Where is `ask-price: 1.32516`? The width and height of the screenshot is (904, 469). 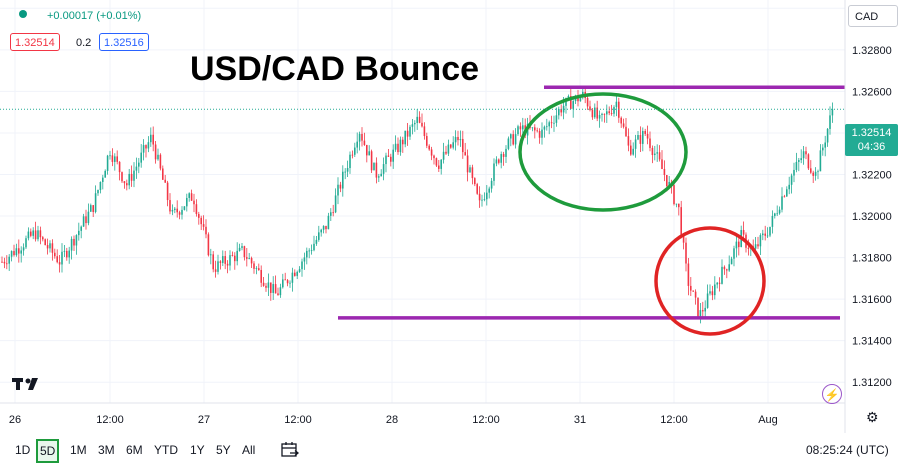 ask-price: 1.32516 is located at coordinates (124, 42).